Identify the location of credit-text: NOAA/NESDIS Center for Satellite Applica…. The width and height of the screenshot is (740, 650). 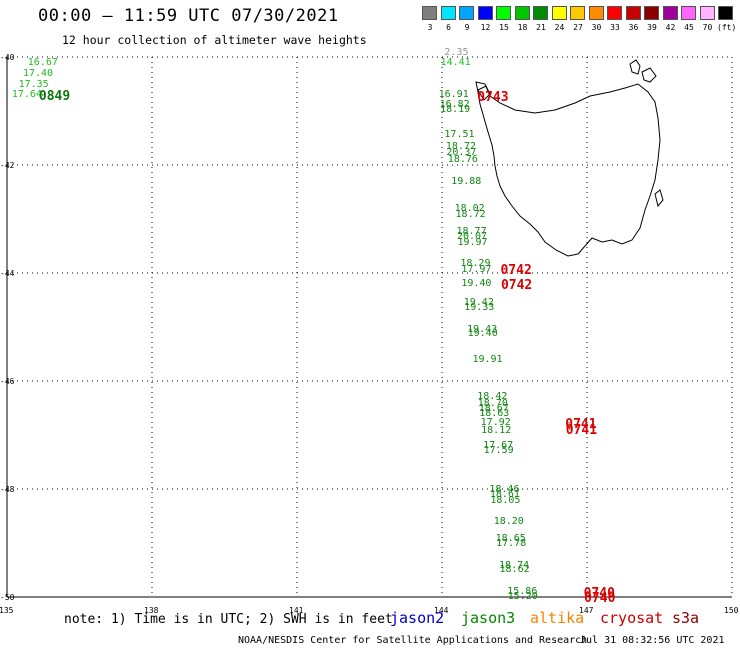
(413, 640).